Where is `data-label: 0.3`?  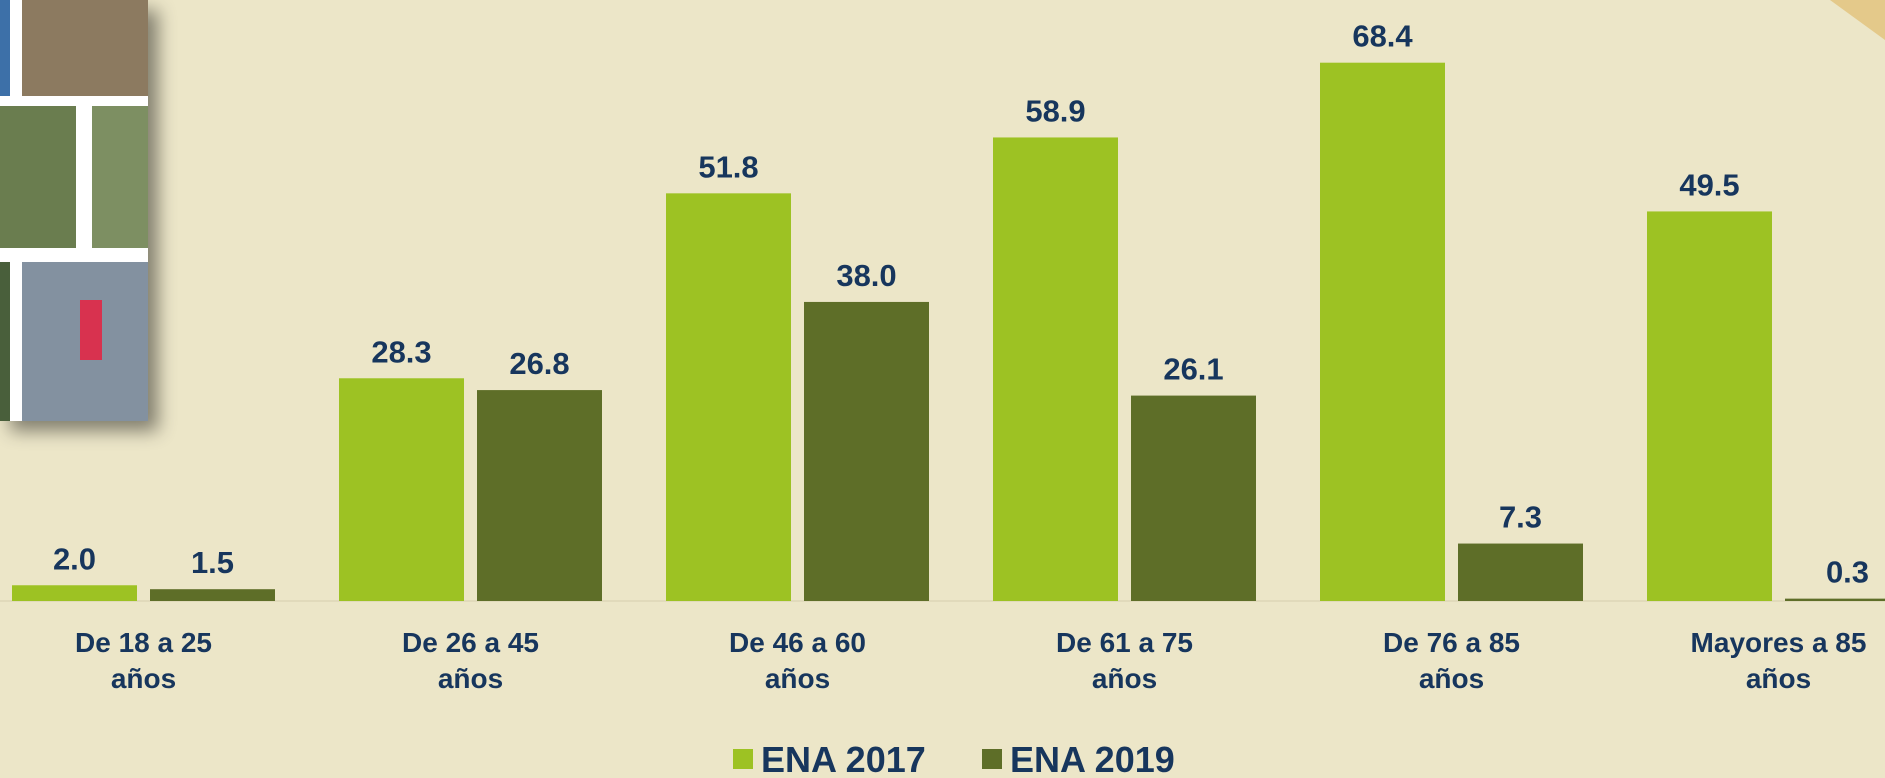
data-label: 0.3 is located at coordinates (1847, 572).